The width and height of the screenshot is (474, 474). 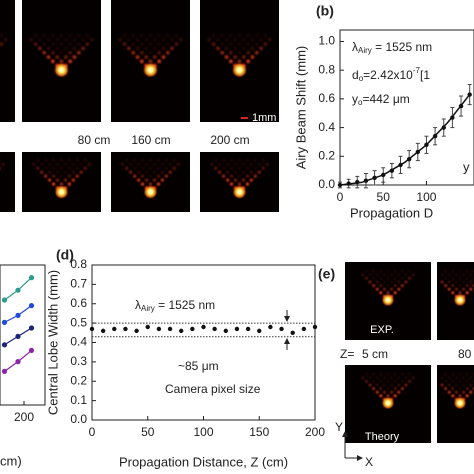 I want to click on main-lobe, so click(x=150, y=70).